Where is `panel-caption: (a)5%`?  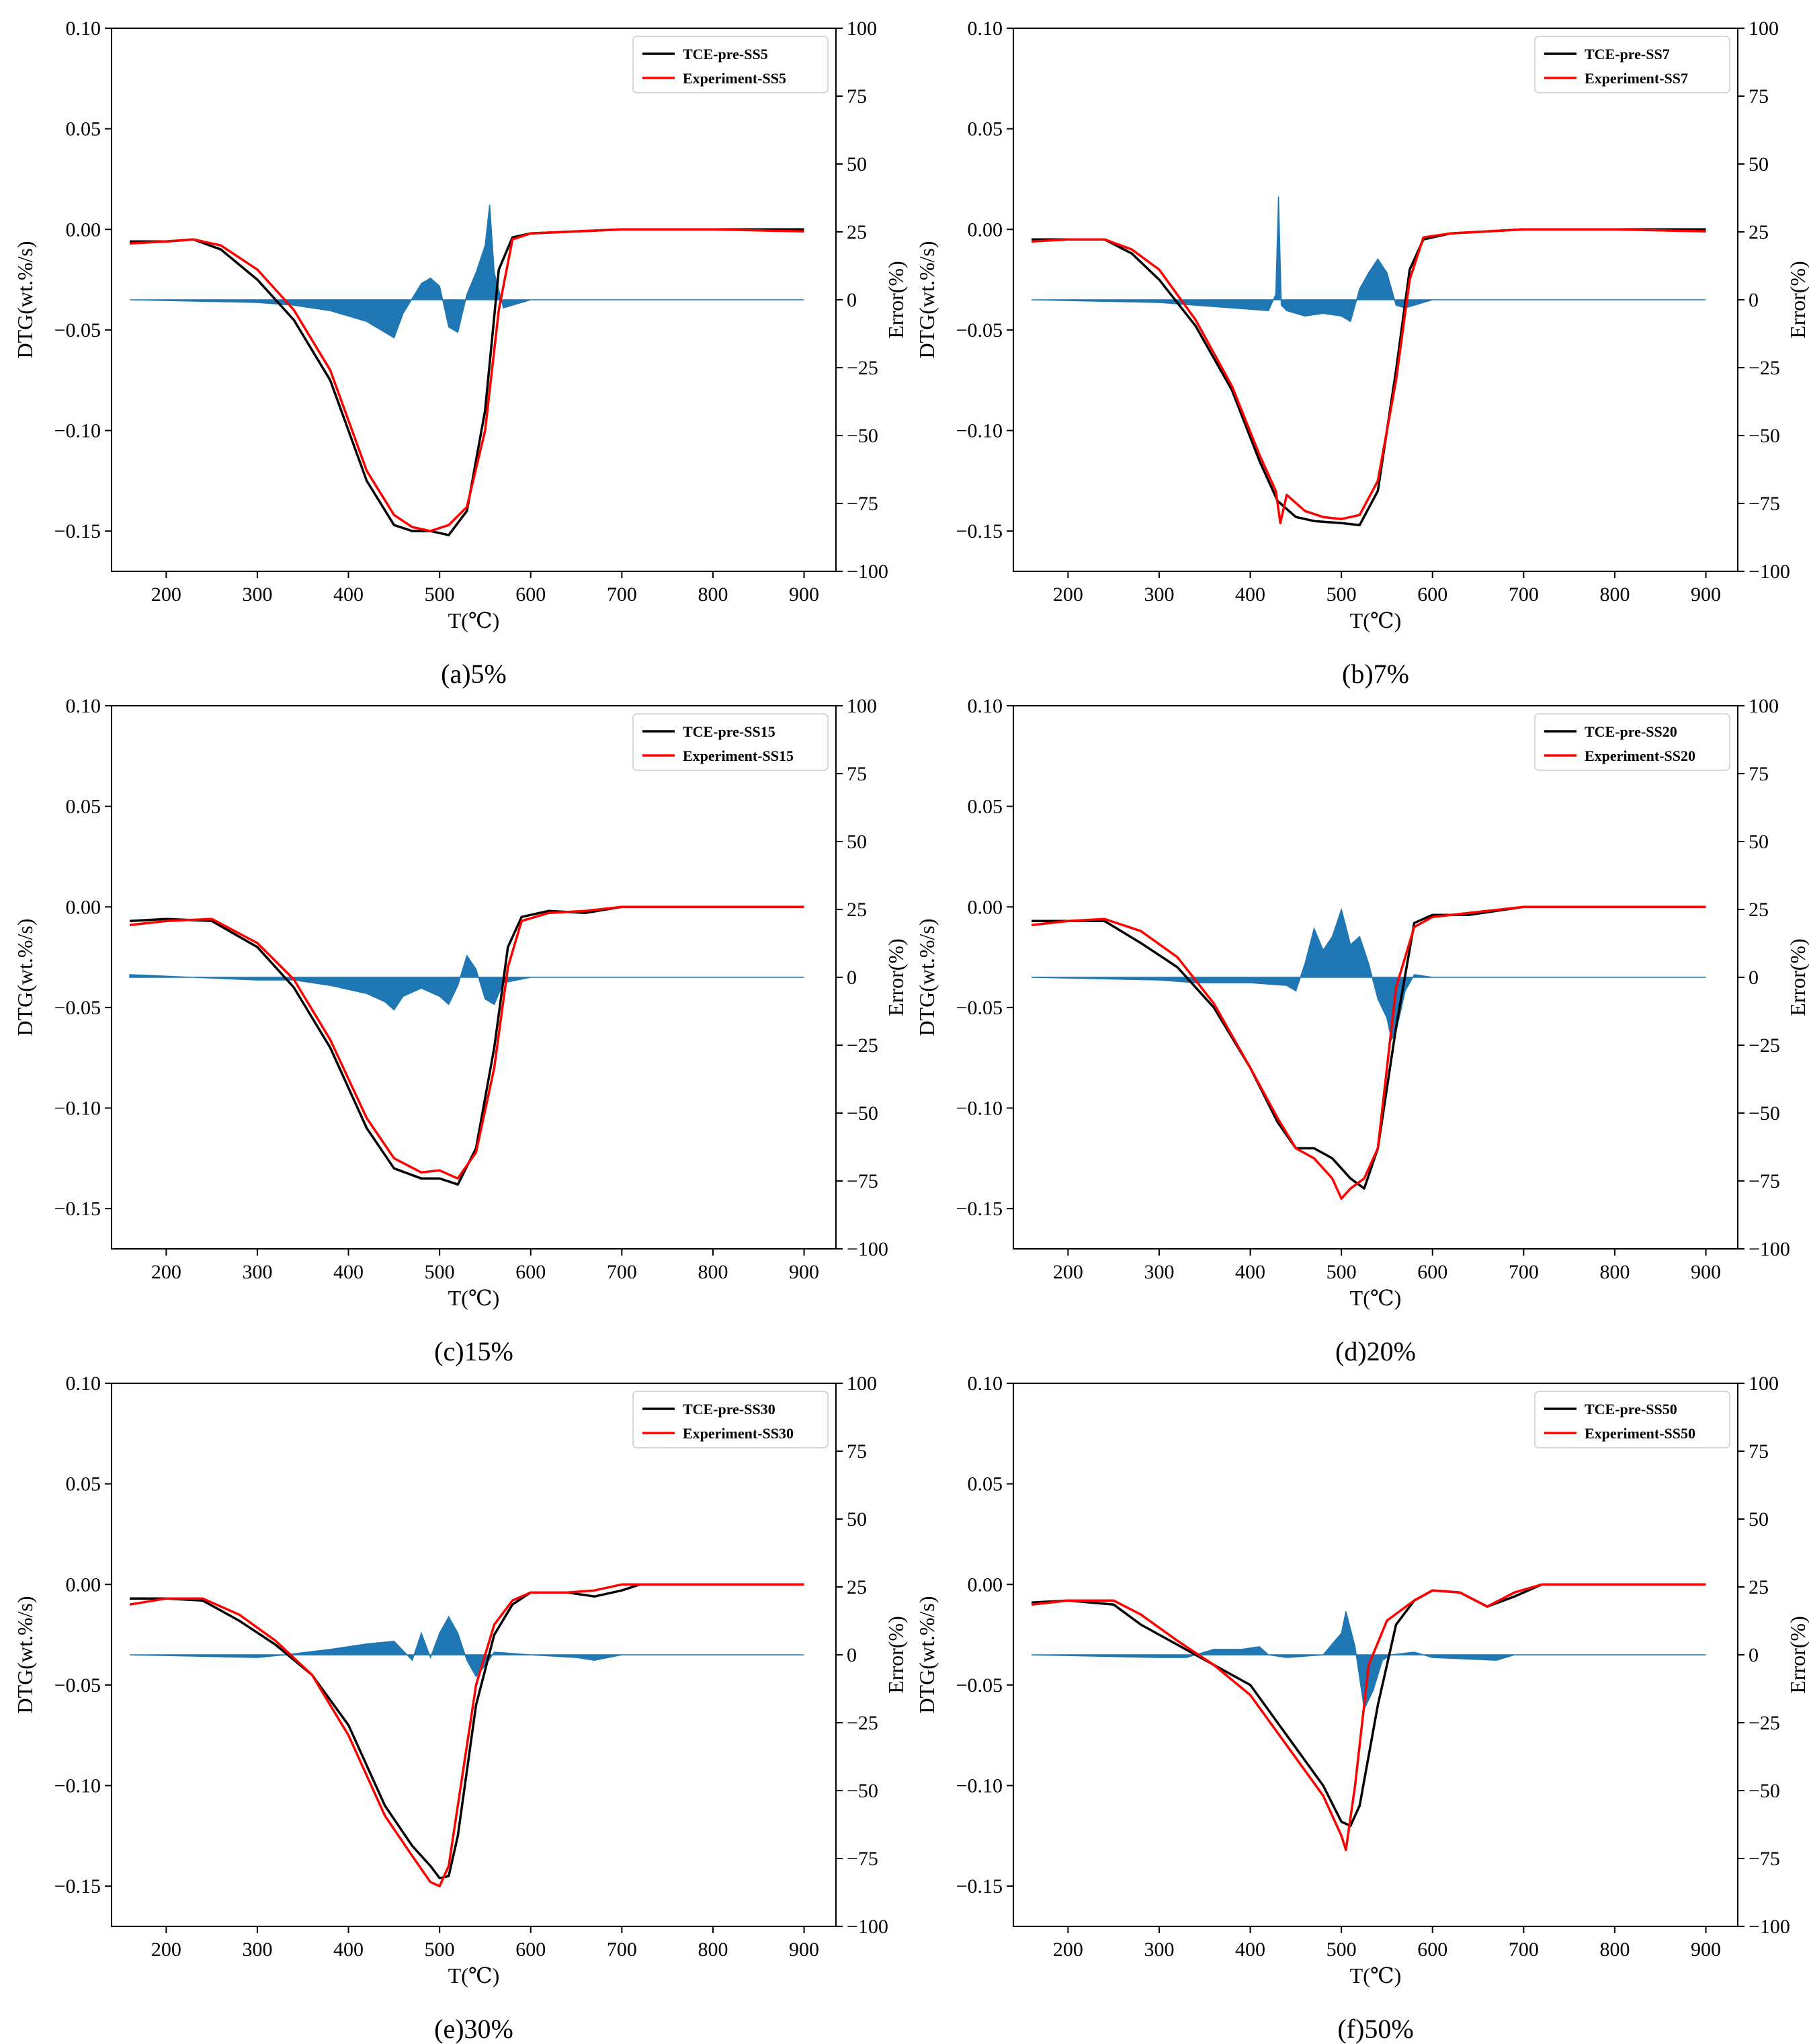
panel-caption: (a)5% is located at coordinates (474, 674).